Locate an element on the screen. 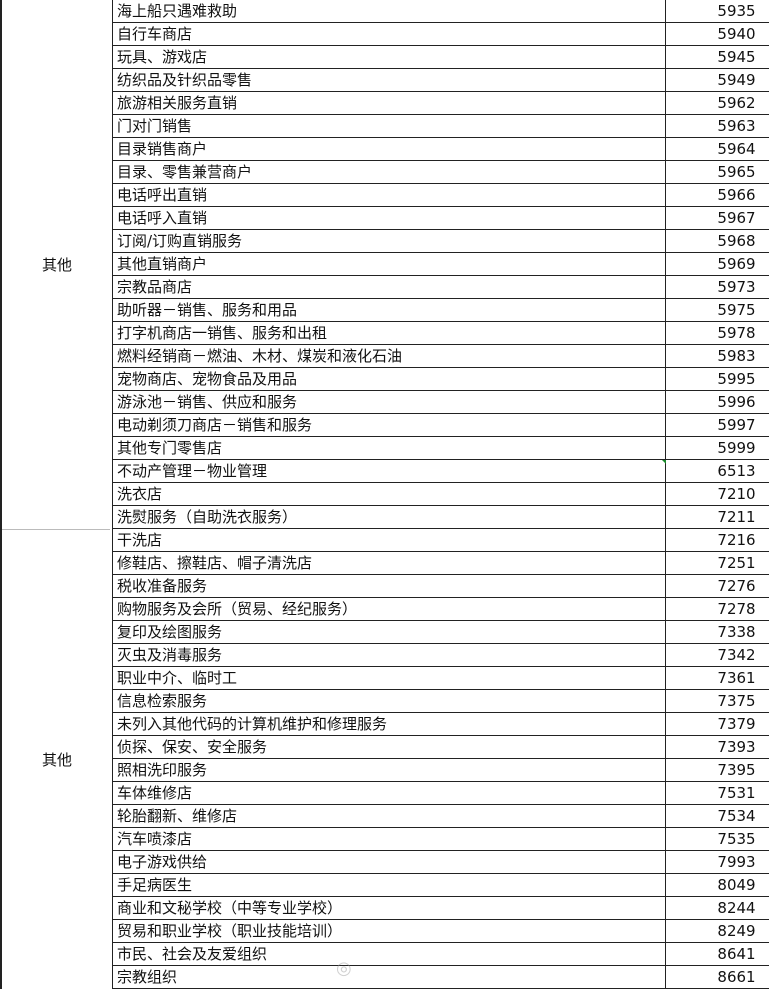  merchant-type-cell: 灭虫及消毒服务 is located at coordinates (389, 655).